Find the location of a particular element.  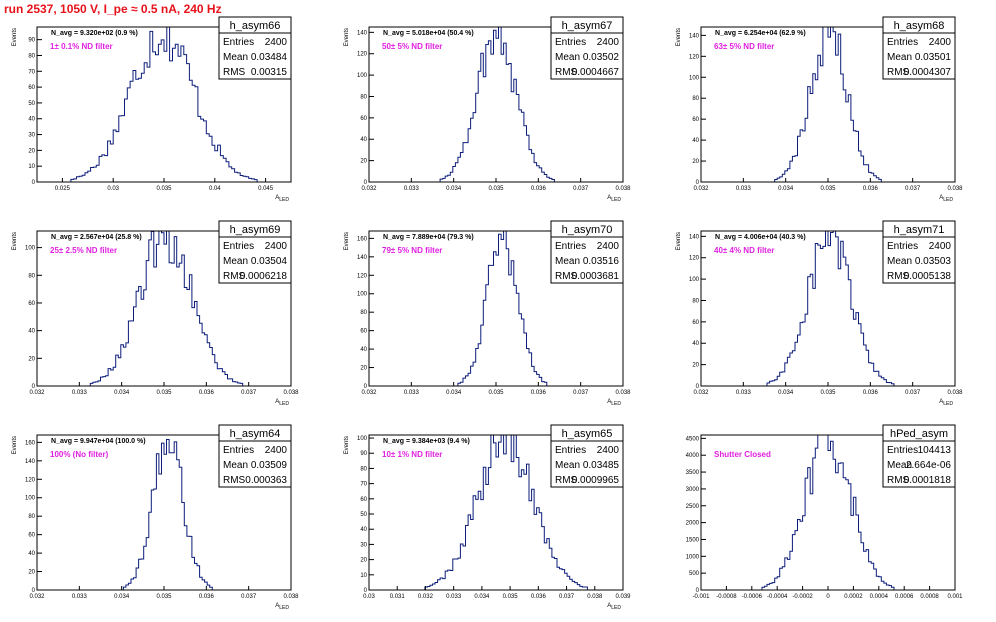

x-tick-label: -0.001 is located at coordinates (701, 597).